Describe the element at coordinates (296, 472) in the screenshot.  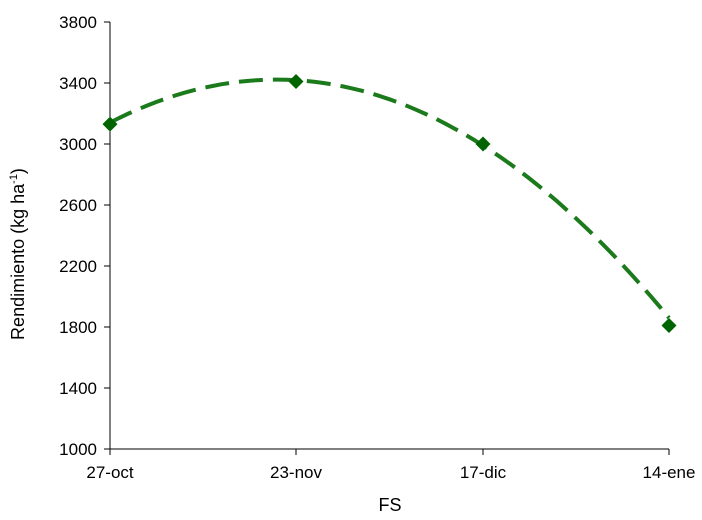
I see `x-tick-label: 23-nov` at that location.